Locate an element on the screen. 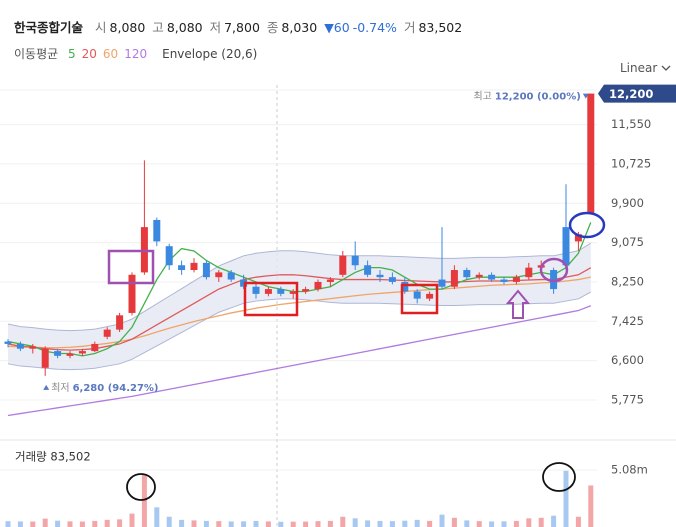 This screenshot has height=527, width=676. blue-circle is located at coordinates (587, 225).